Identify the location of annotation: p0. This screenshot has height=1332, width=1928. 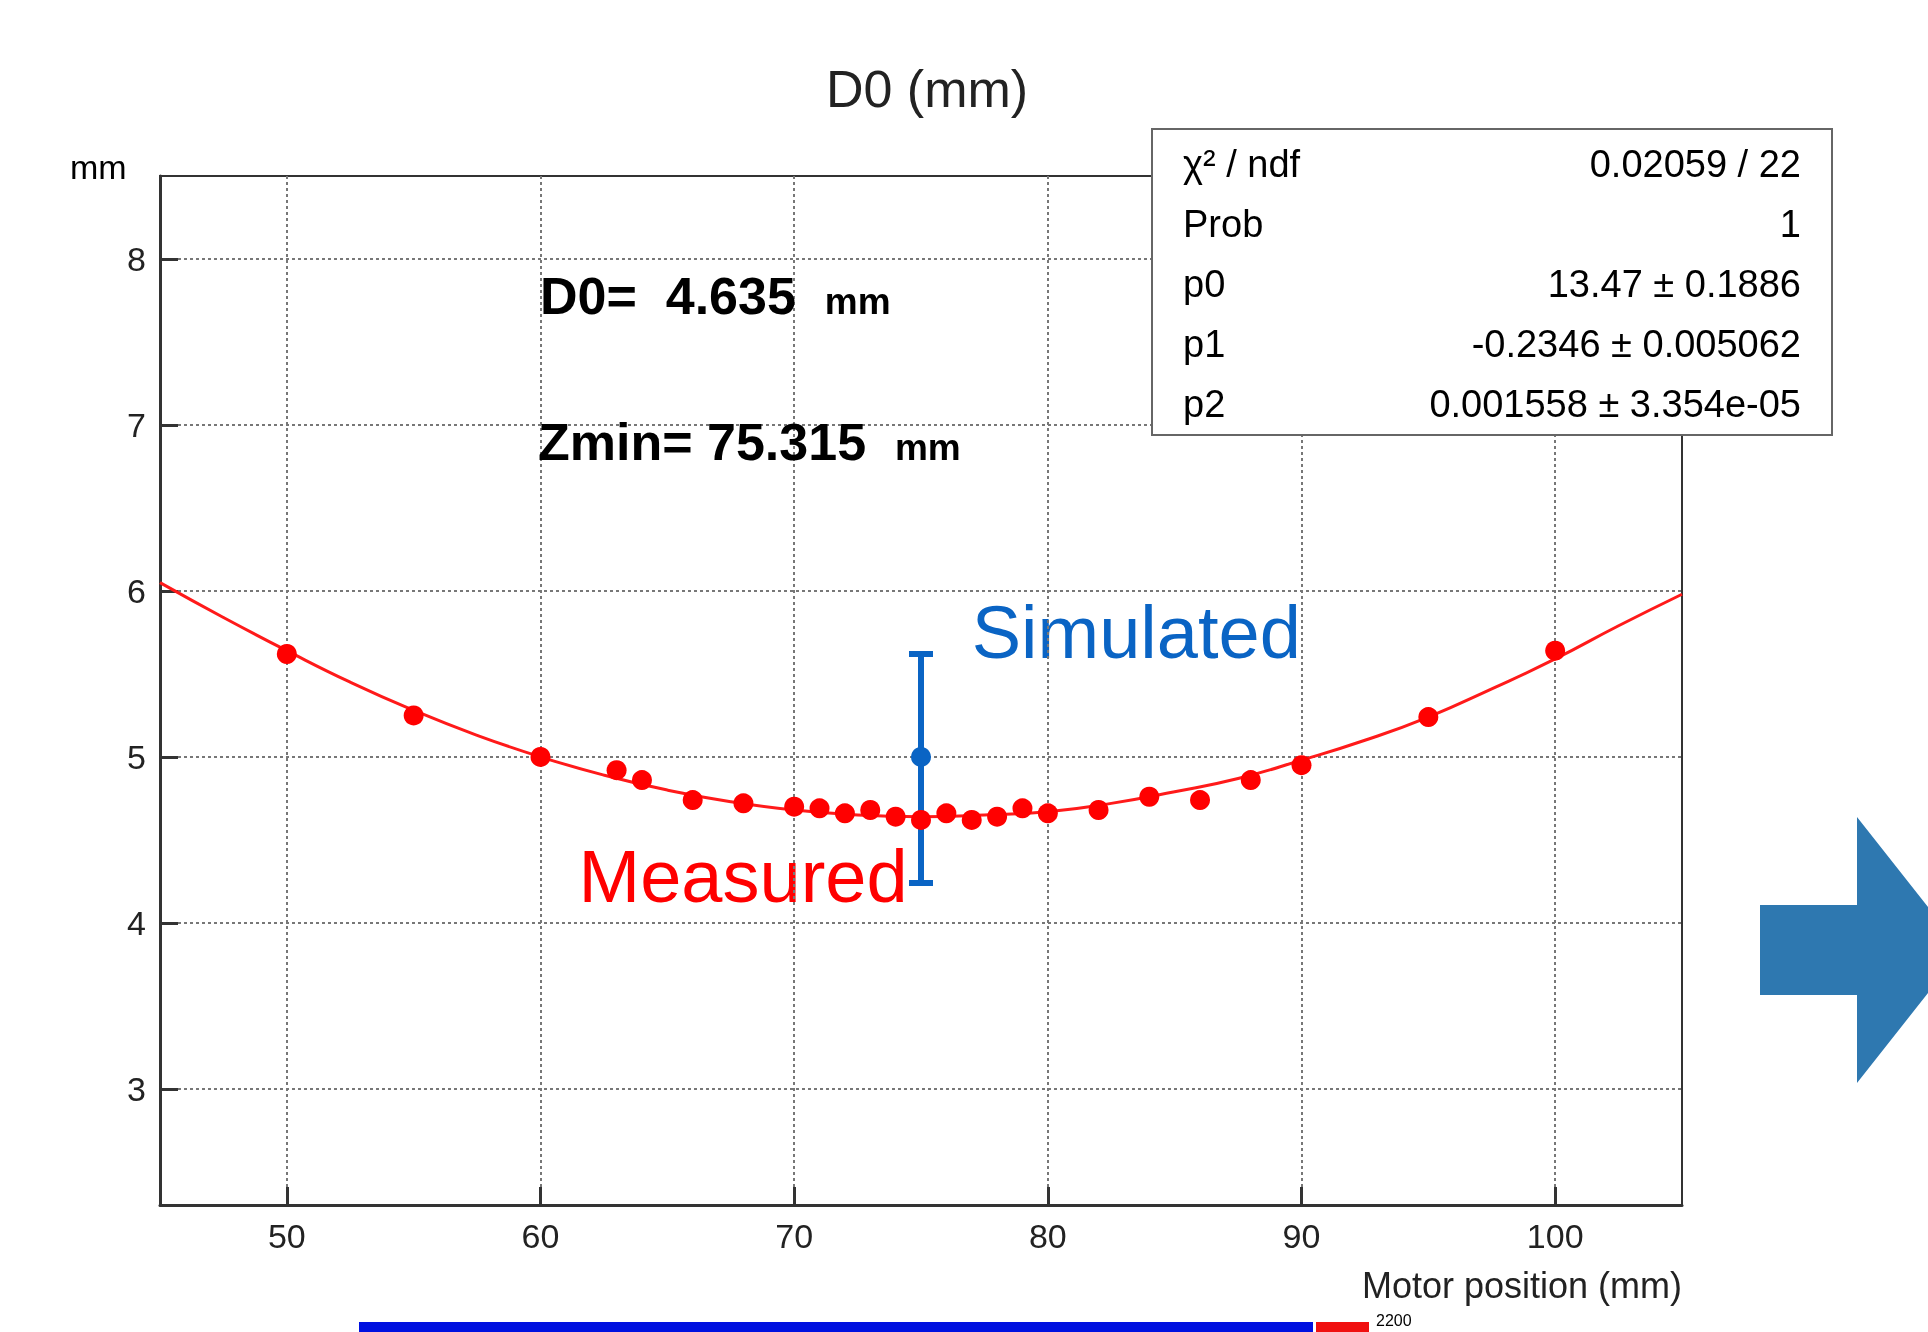
(1204, 284).